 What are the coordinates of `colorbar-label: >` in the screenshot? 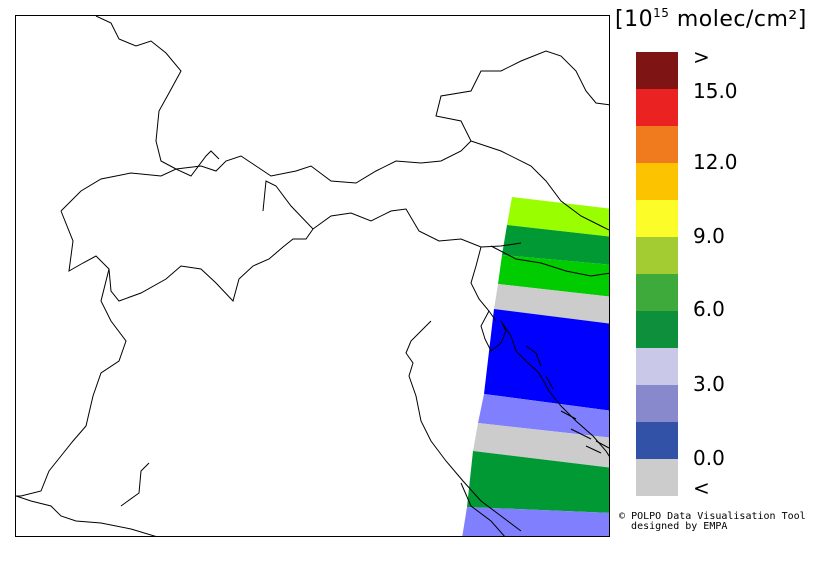 It's located at (701, 57).